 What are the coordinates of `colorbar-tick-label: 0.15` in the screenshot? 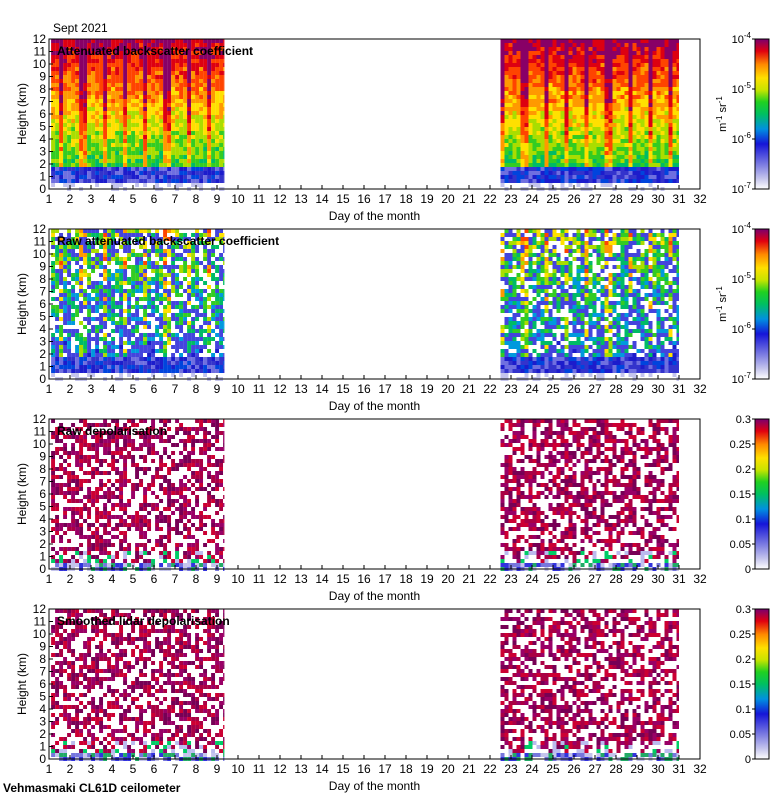 It's located at (740, 685).